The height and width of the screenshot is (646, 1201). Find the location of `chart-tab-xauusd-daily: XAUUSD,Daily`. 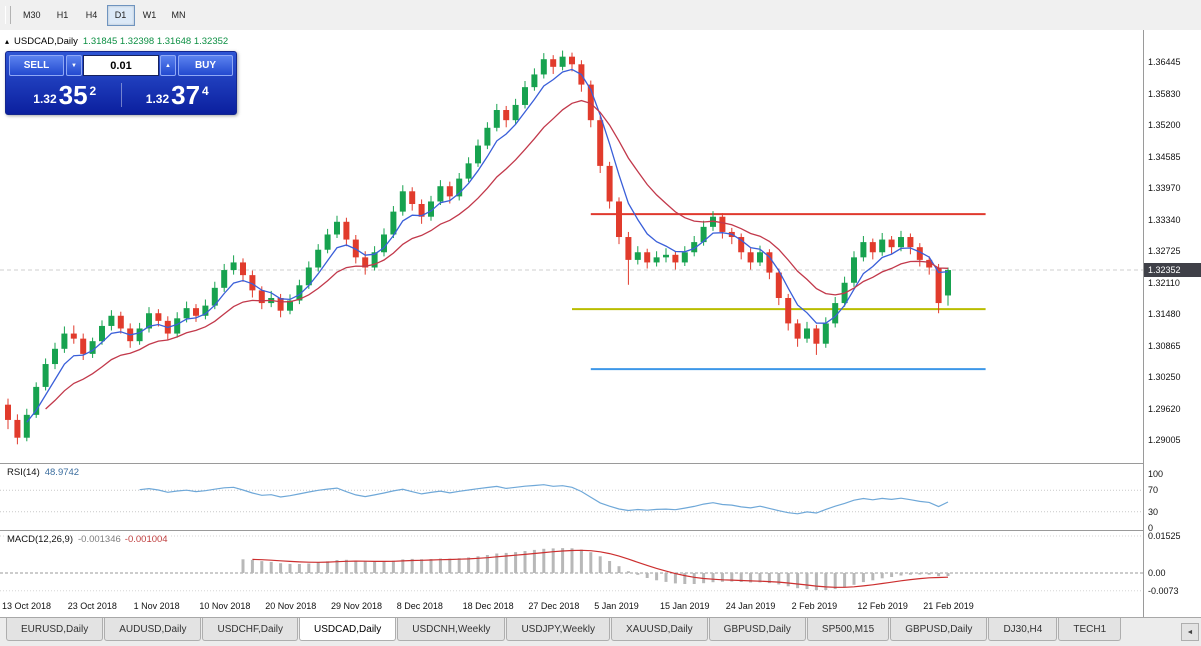

chart-tab-xauusd-daily: XAUUSD,Daily is located at coordinates (659, 629).